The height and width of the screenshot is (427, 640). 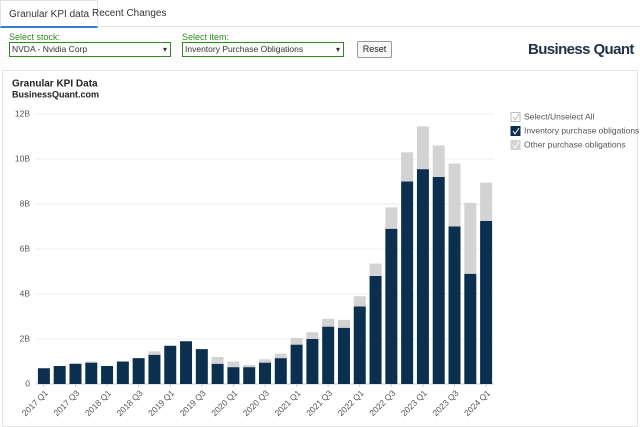 I want to click on x-tick-label: 2018 Q1, so click(x=98, y=403).